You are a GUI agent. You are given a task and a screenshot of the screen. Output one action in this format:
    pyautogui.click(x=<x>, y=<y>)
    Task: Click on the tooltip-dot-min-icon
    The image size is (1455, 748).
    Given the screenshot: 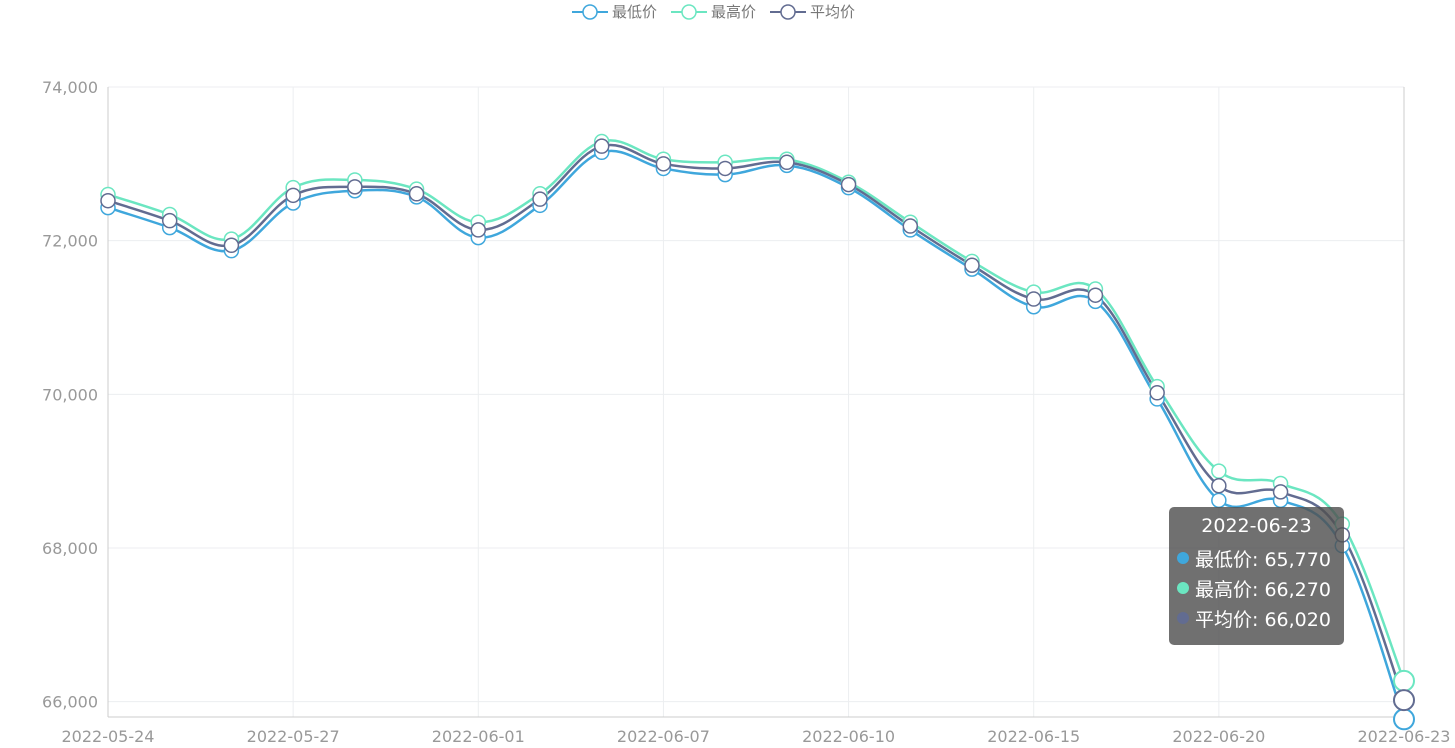 What is the action you would take?
    pyautogui.click(x=1183, y=558)
    